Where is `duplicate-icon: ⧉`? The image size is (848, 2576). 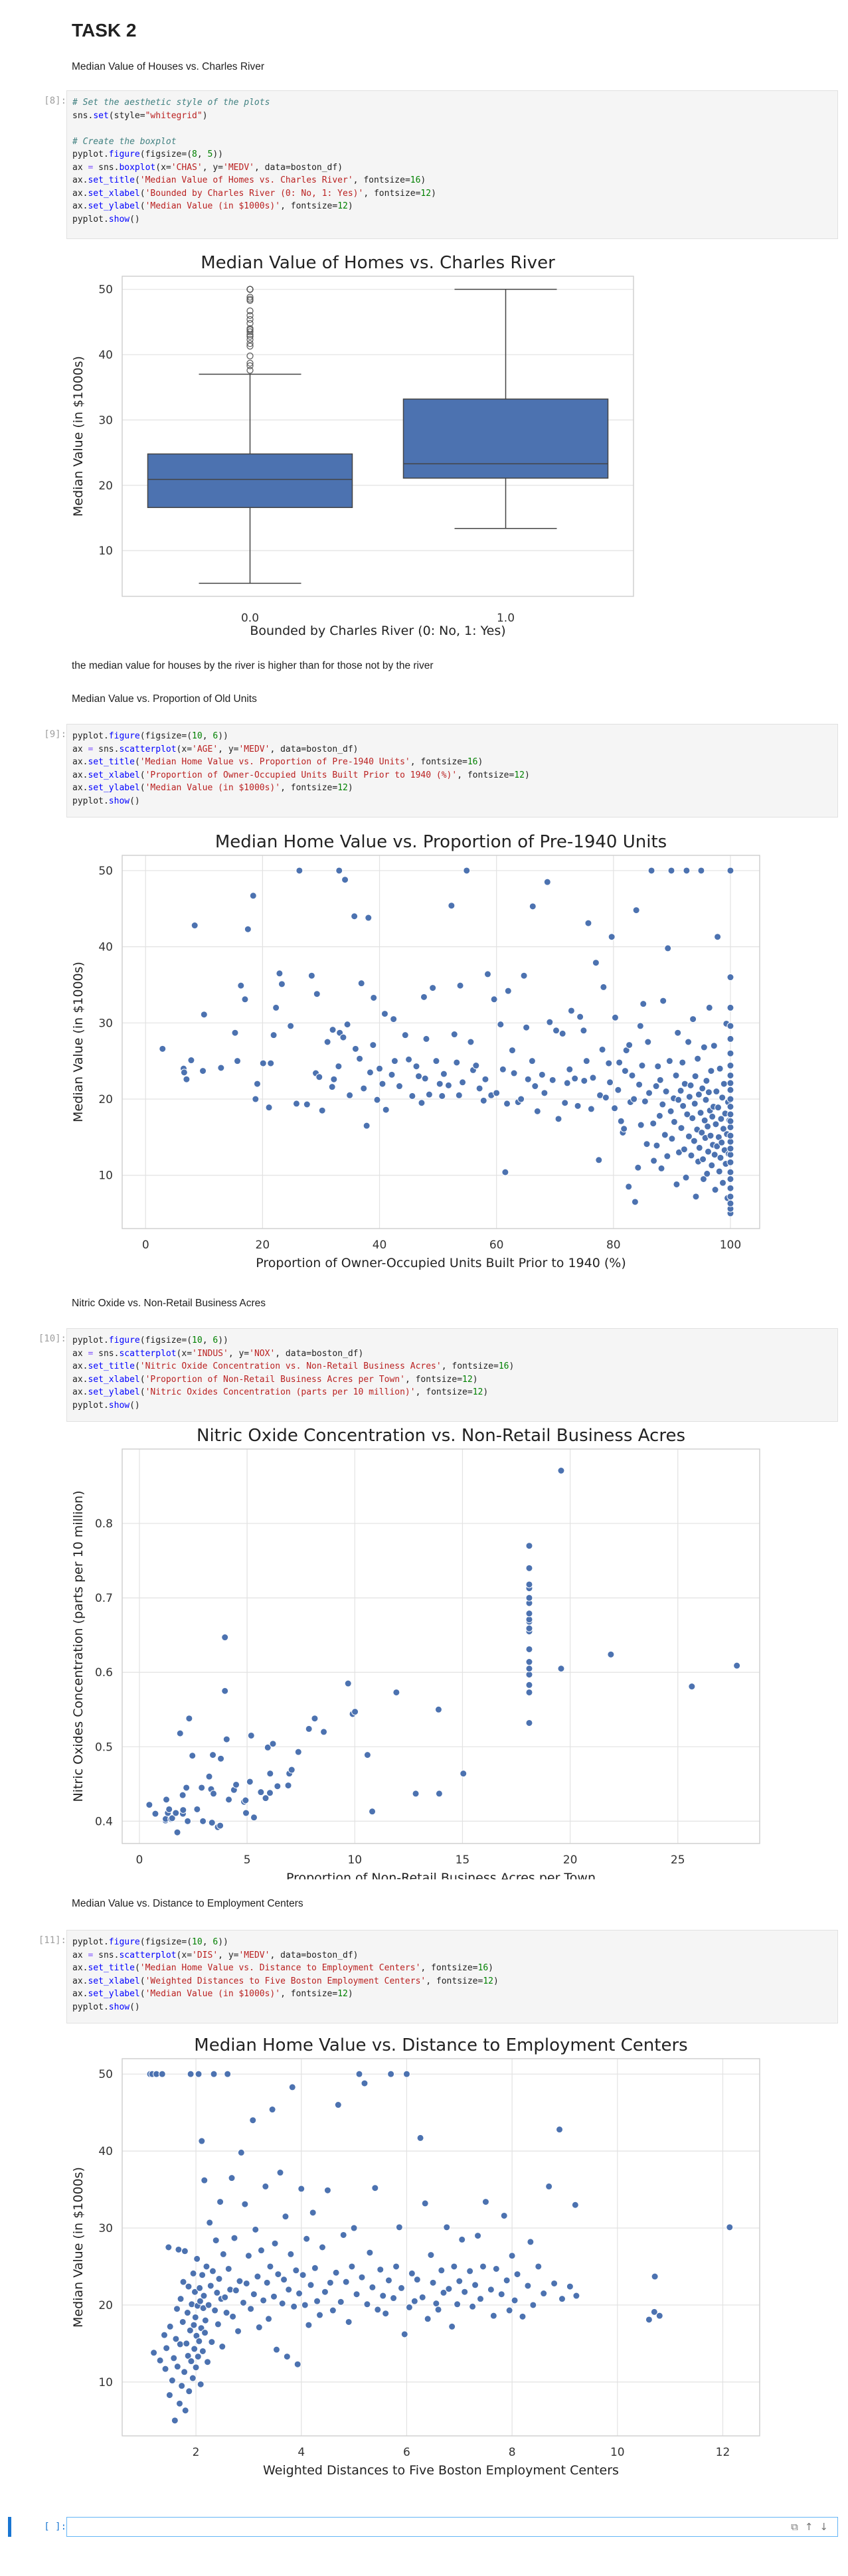 duplicate-icon: ⧉ is located at coordinates (798, 2527).